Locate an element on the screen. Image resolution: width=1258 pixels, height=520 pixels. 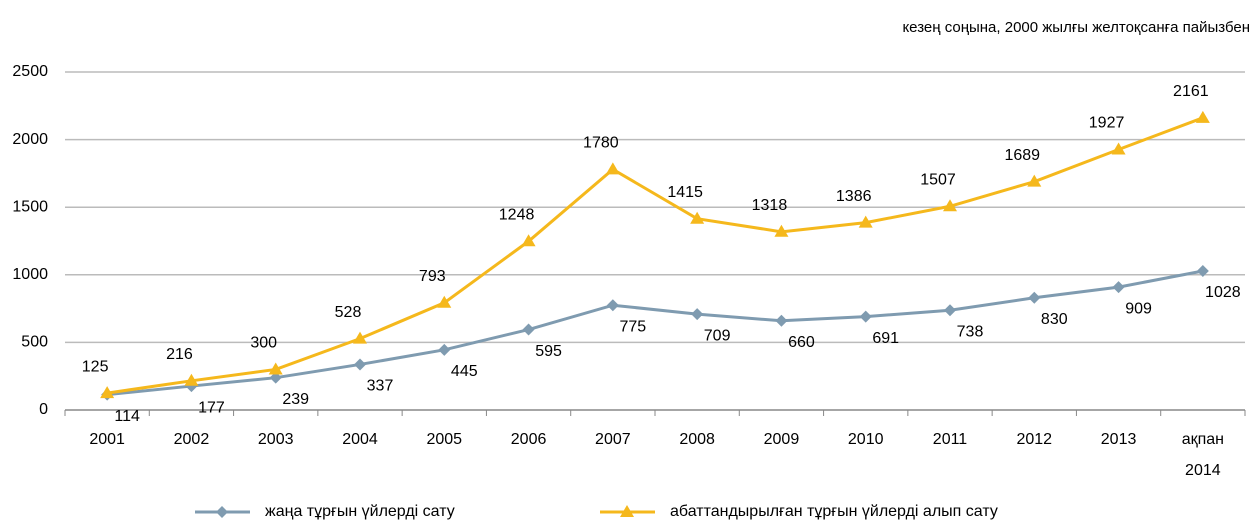
x-tick-label: 2010 is located at coordinates (865, 439).